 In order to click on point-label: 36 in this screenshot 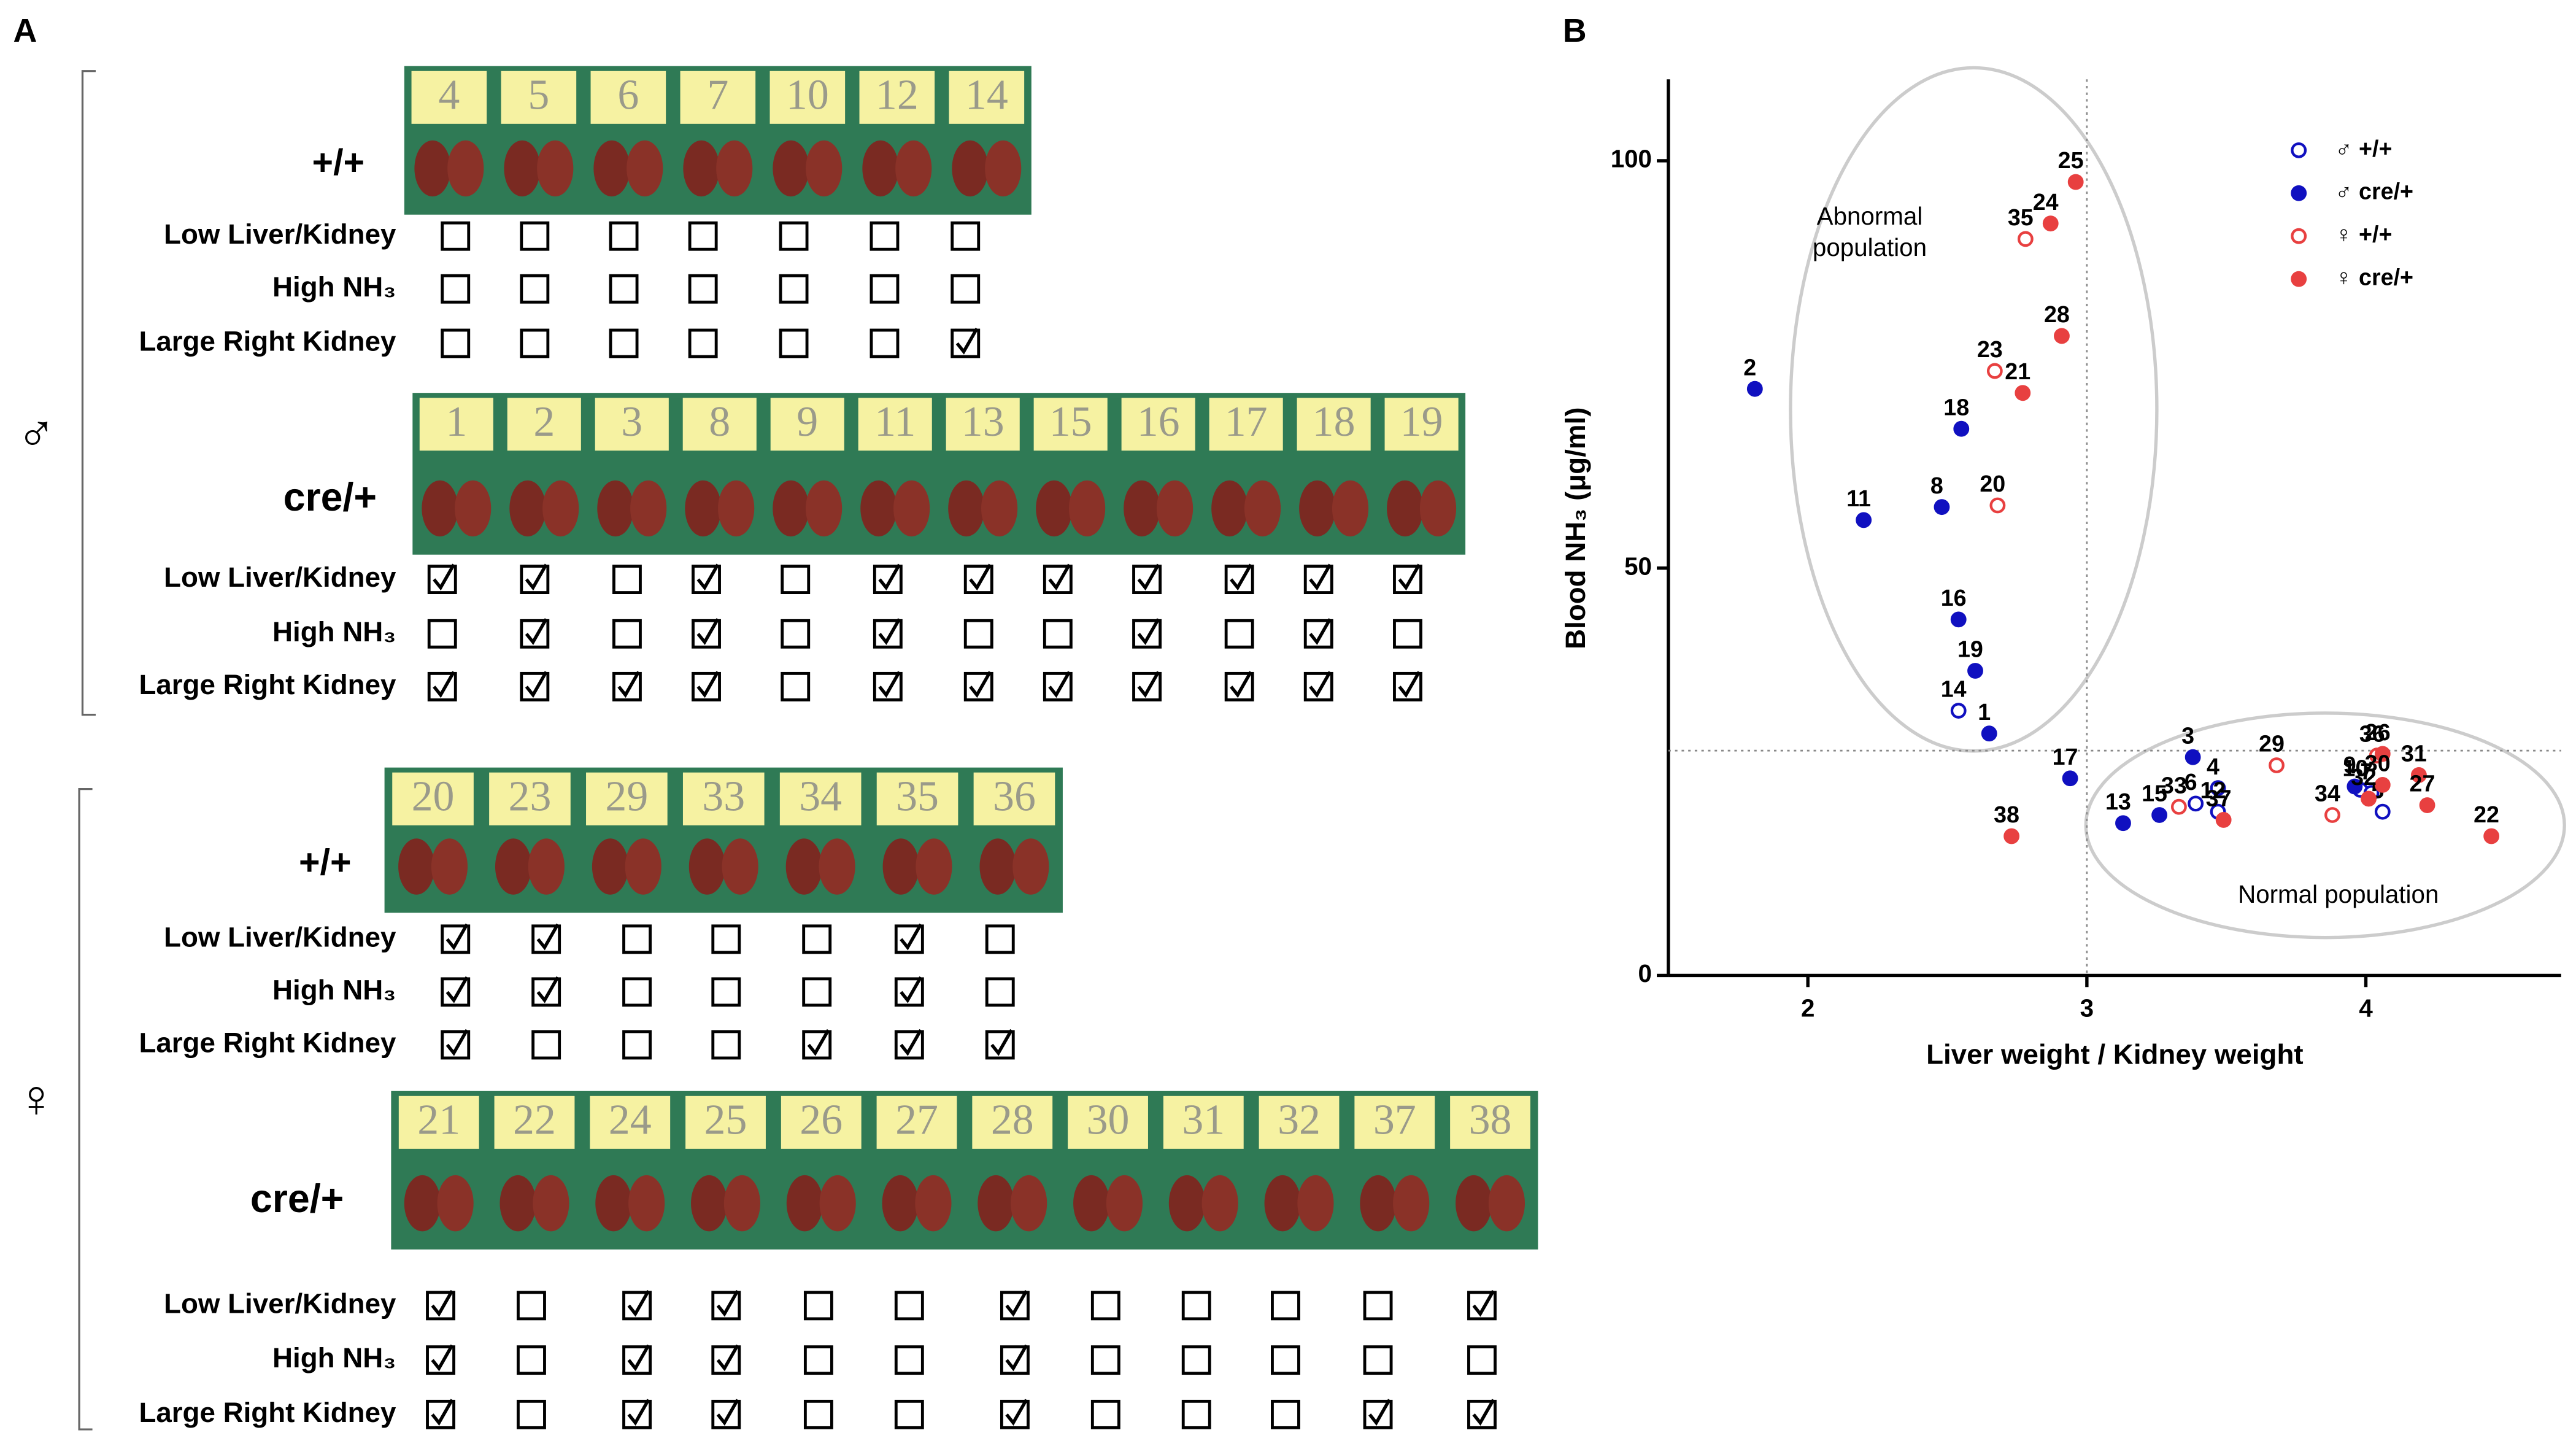, I will do `click(2372, 734)`.